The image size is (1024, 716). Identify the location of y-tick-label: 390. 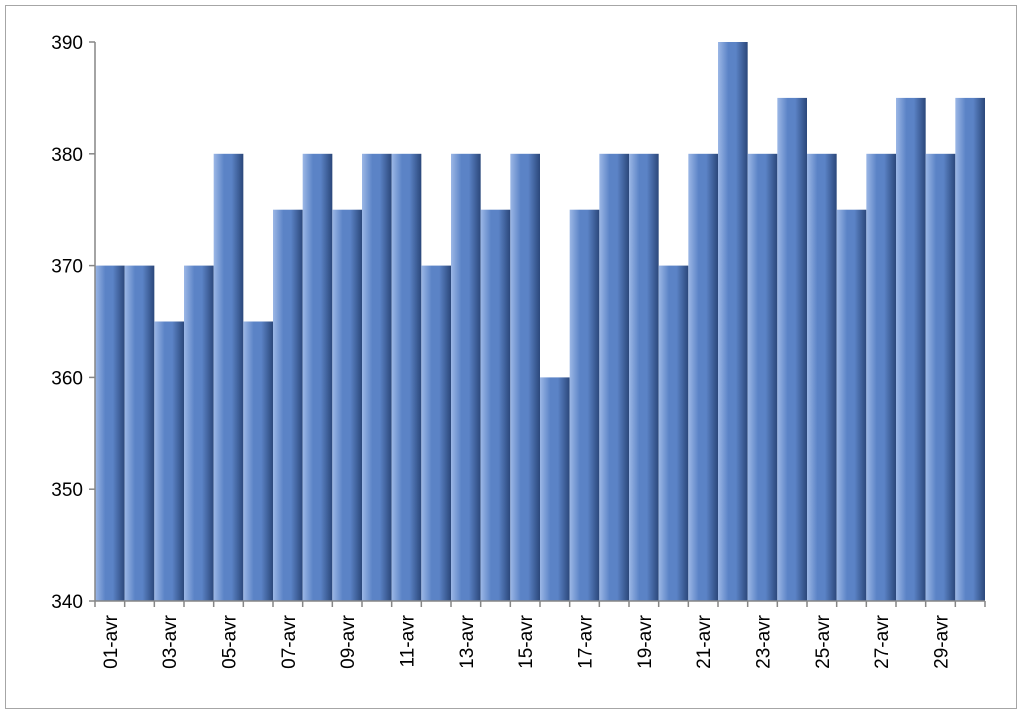
(67, 43).